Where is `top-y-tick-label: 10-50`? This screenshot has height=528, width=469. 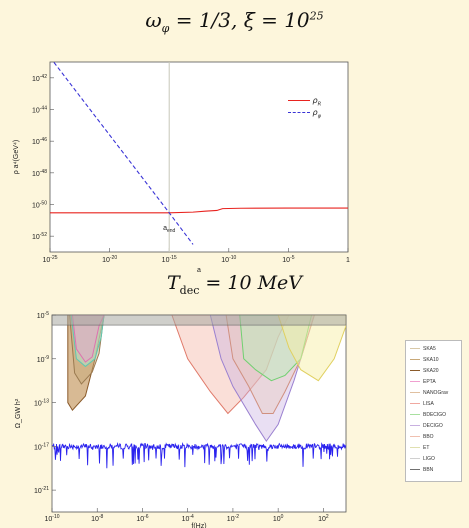 top-y-tick-label: 10-50 is located at coordinates (39, 205).